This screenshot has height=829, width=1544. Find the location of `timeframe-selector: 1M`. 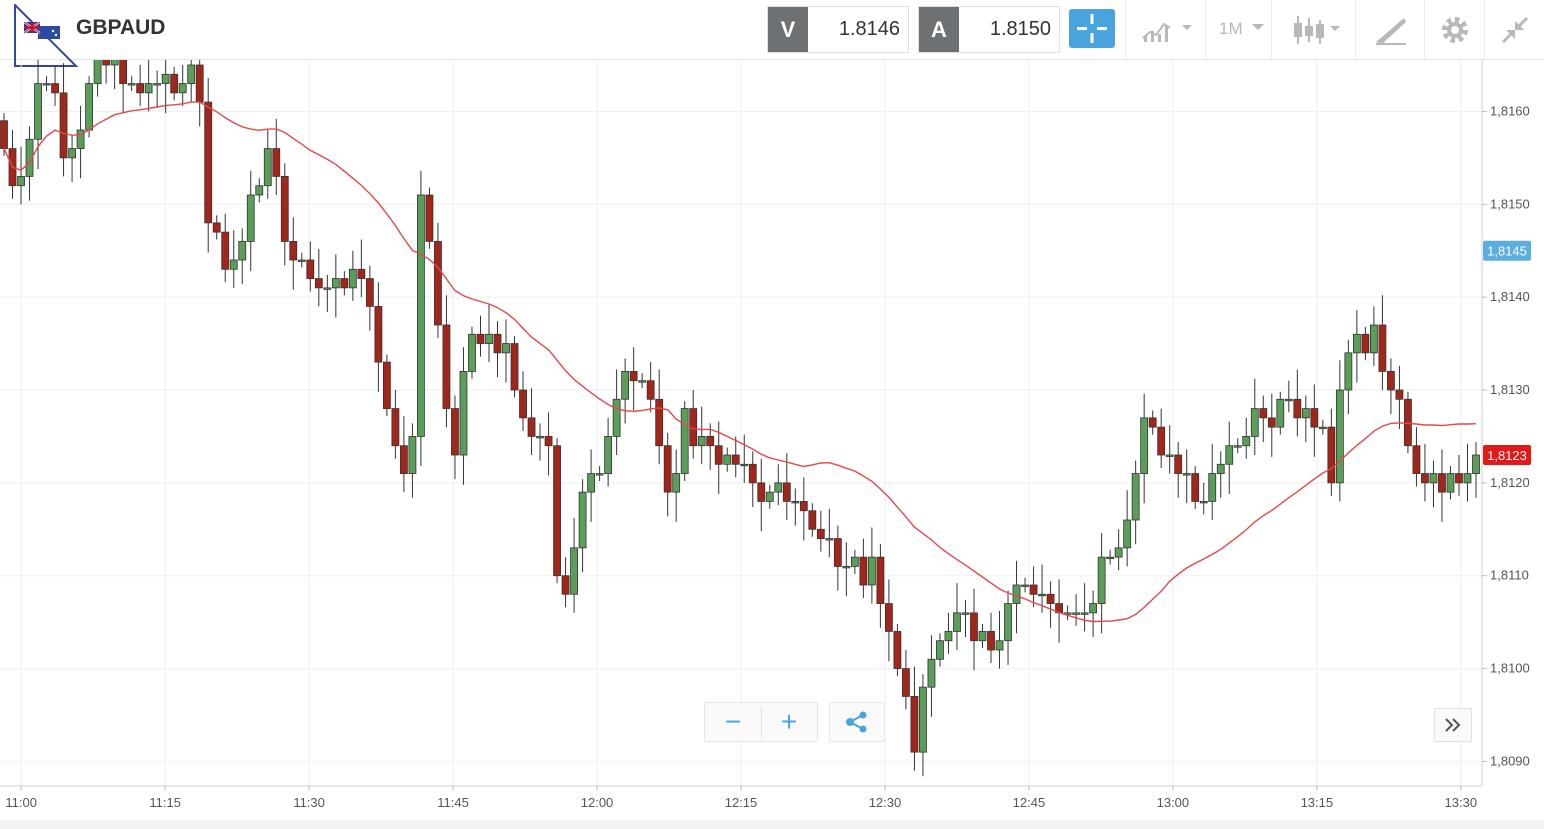

timeframe-selector: 1M is located at coordinates (1238, 29).